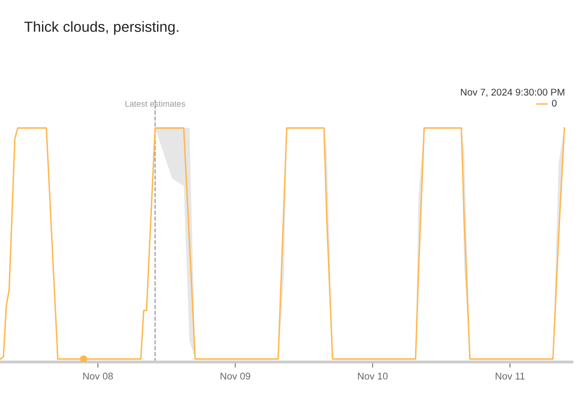  I want to click on x-tick-label: Nov 08, so click(98, 376).